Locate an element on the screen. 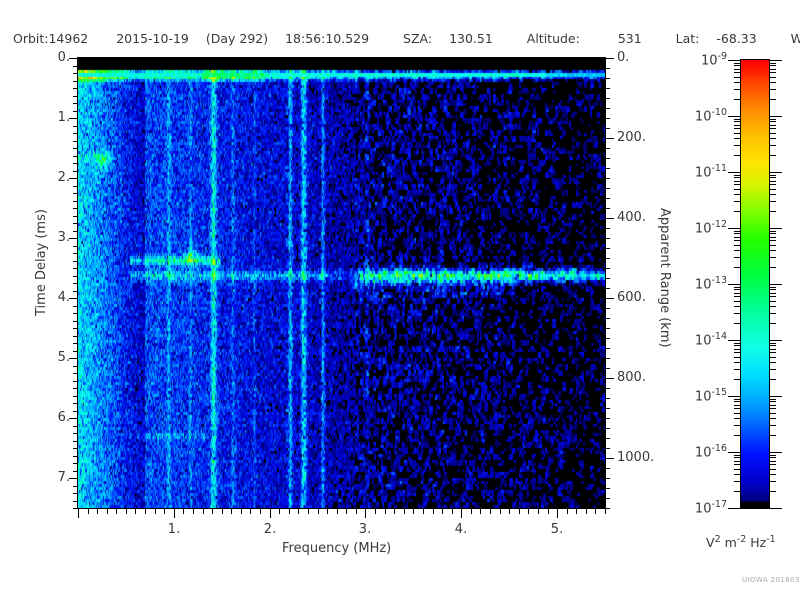 This screenshot has width=800, height=600. y-tick-label-right: 1000. is located at coordinates (636, 457).